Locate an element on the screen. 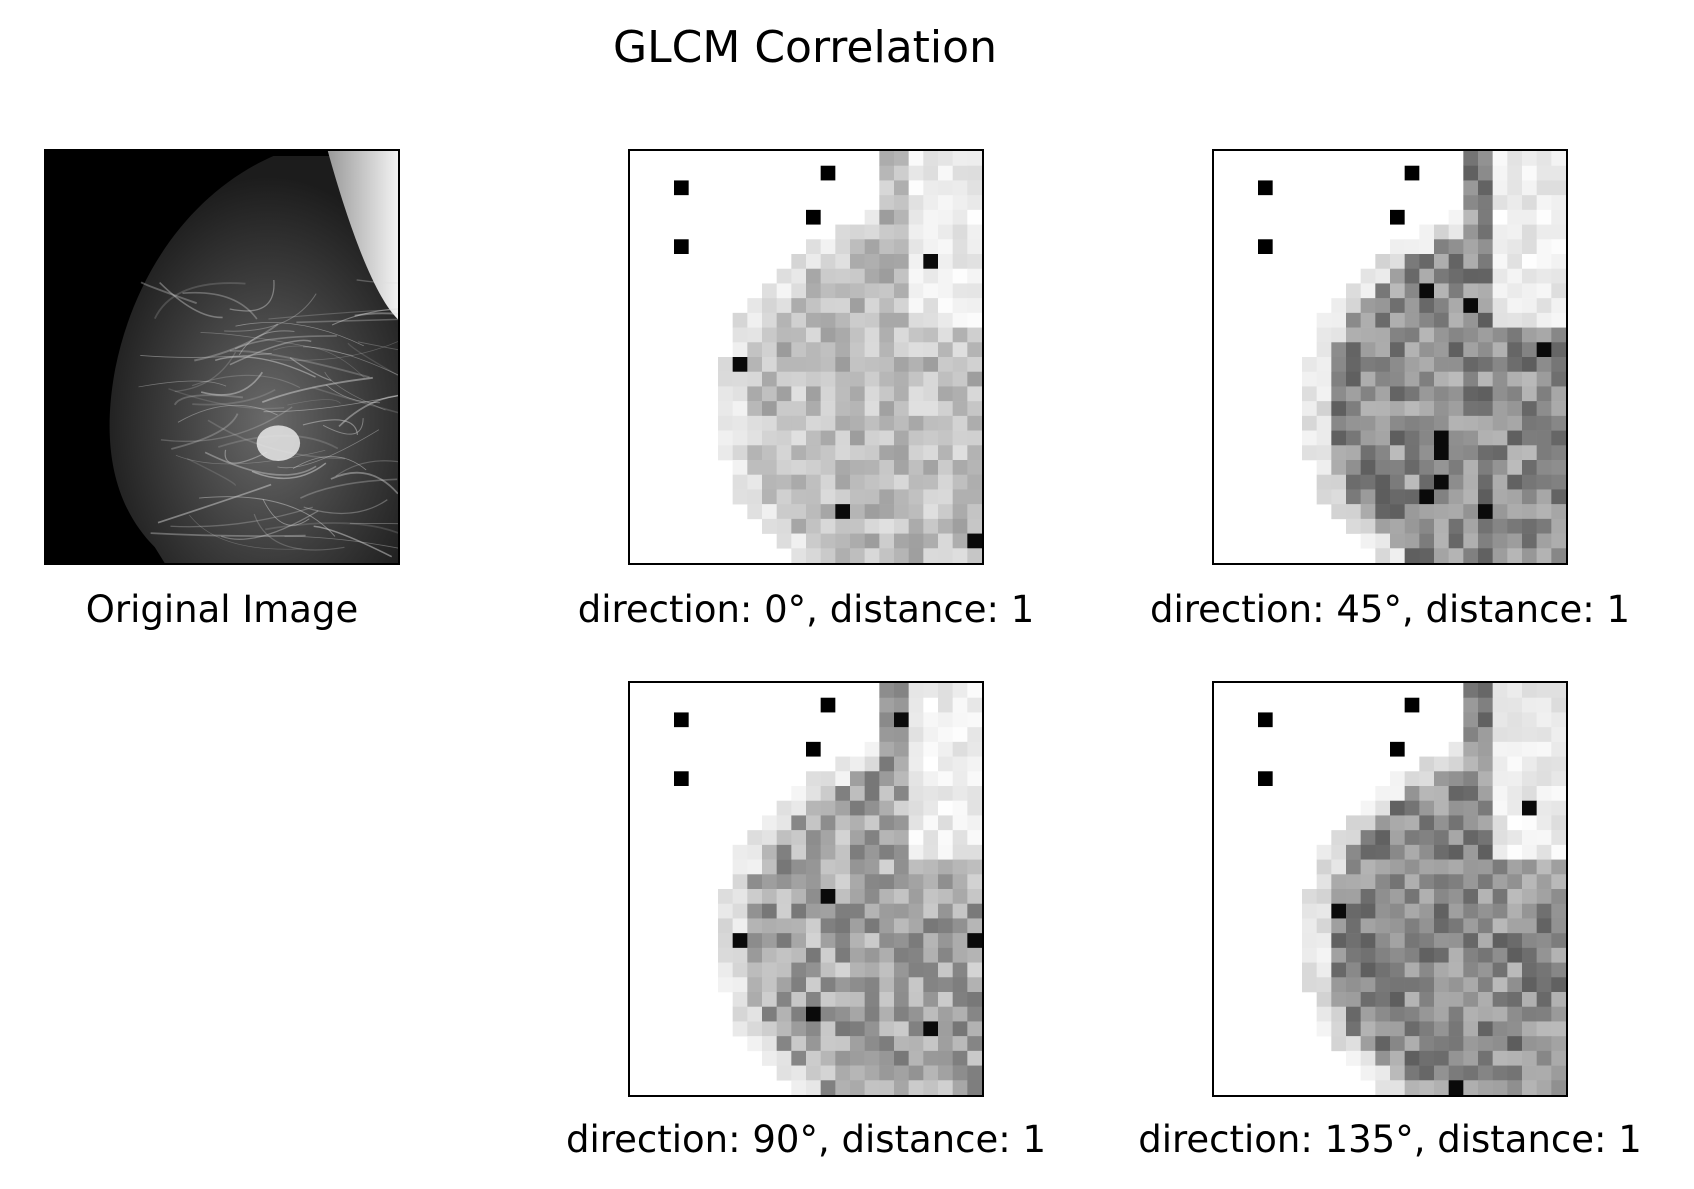 This screenshot has width=1694, height=1189. glcm-correlation-map-0deg is located at coordinates (828, 357).